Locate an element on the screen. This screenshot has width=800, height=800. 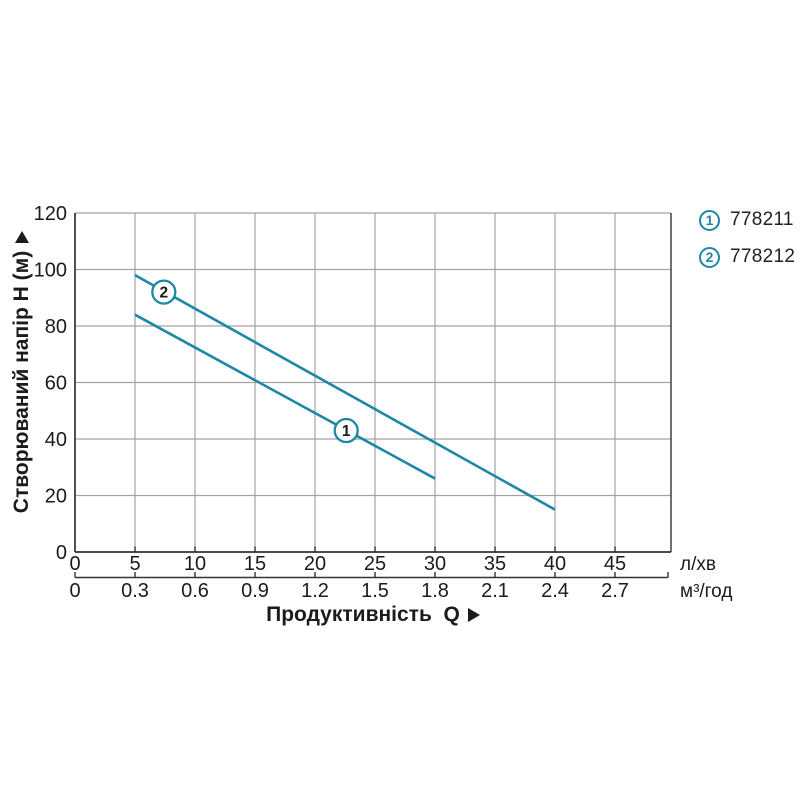
x-axis-title-label: Продуктивність Q is located at coordinates (363, 614).